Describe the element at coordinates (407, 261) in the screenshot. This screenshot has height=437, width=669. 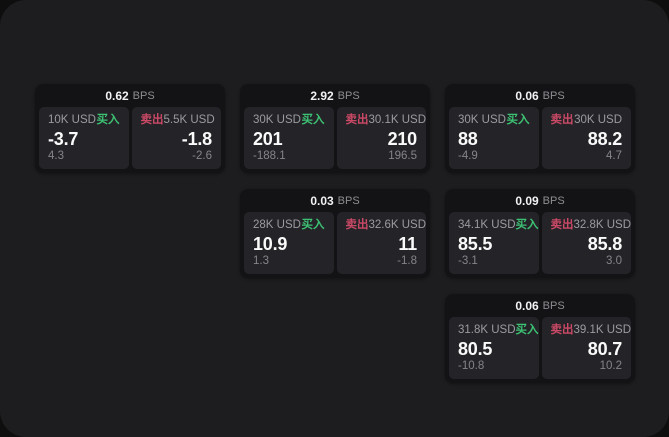
I see `sell-delta: -1.8` at that location.